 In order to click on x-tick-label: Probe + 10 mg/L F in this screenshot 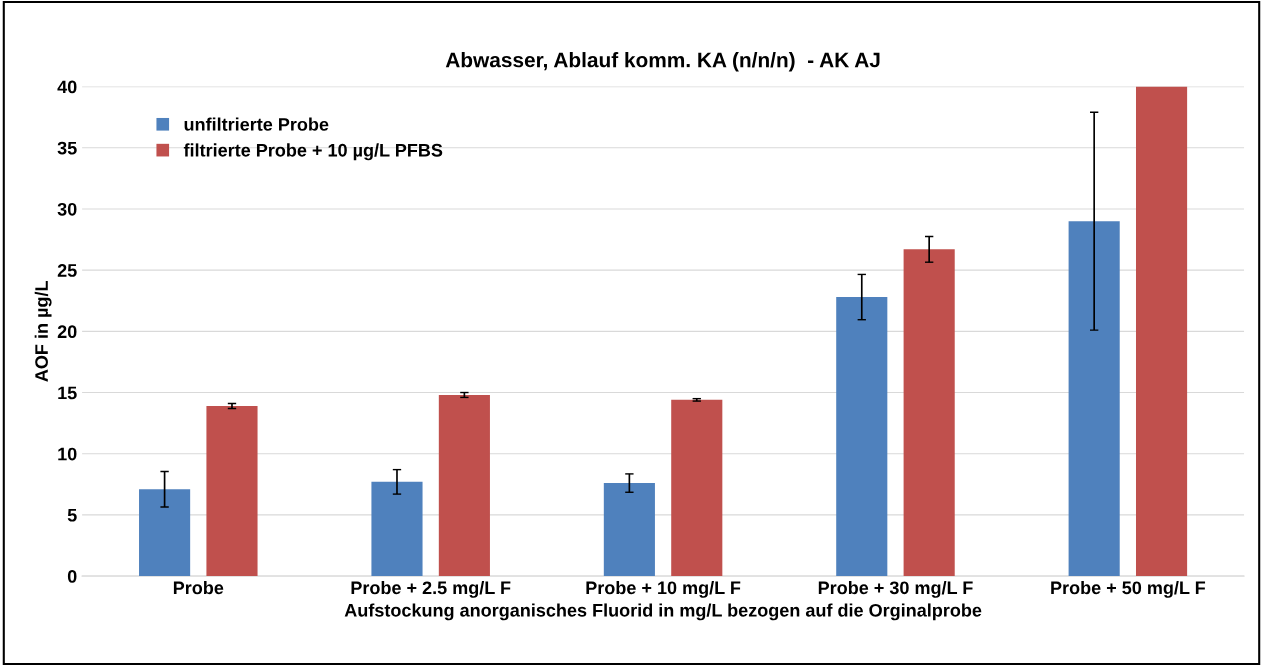, I will do `click(663, 589)`.